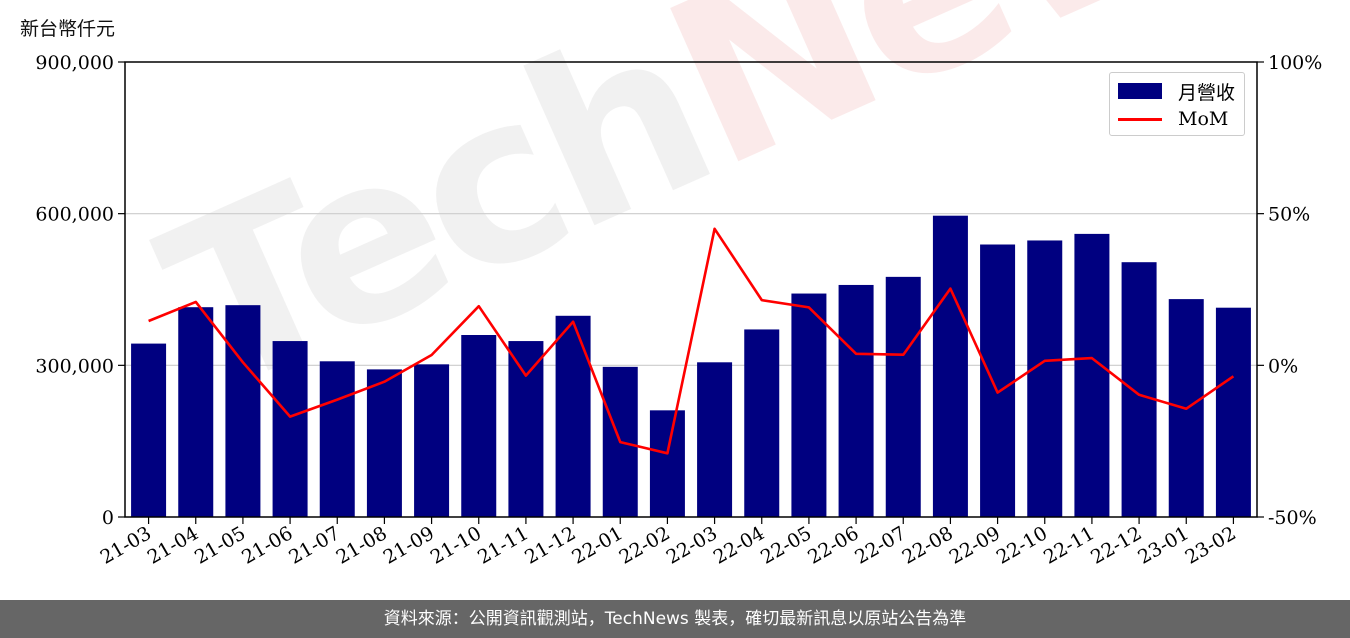 The width and height of the screenshot is (1350, 638). Describe the element at coordinates (314, 545) in the screenshot. I see `x-tick-label: 21-07` at that location.